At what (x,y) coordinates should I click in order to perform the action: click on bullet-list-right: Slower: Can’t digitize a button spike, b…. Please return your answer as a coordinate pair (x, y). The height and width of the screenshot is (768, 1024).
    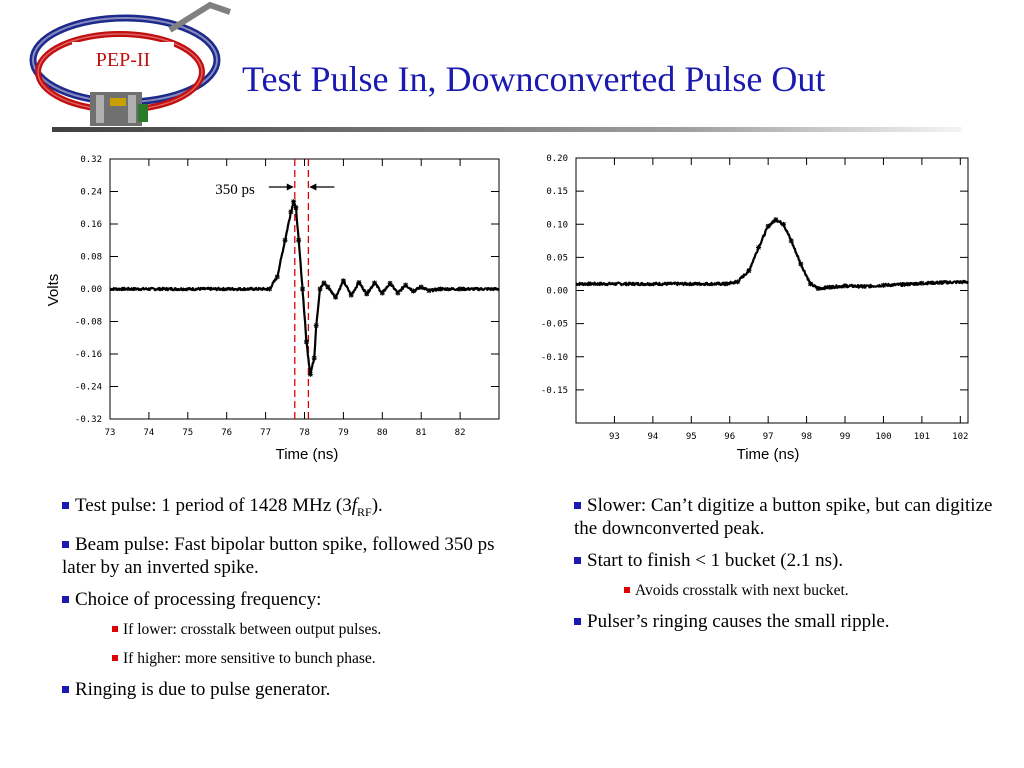
    Looking at the image, I should click on (784, 568).